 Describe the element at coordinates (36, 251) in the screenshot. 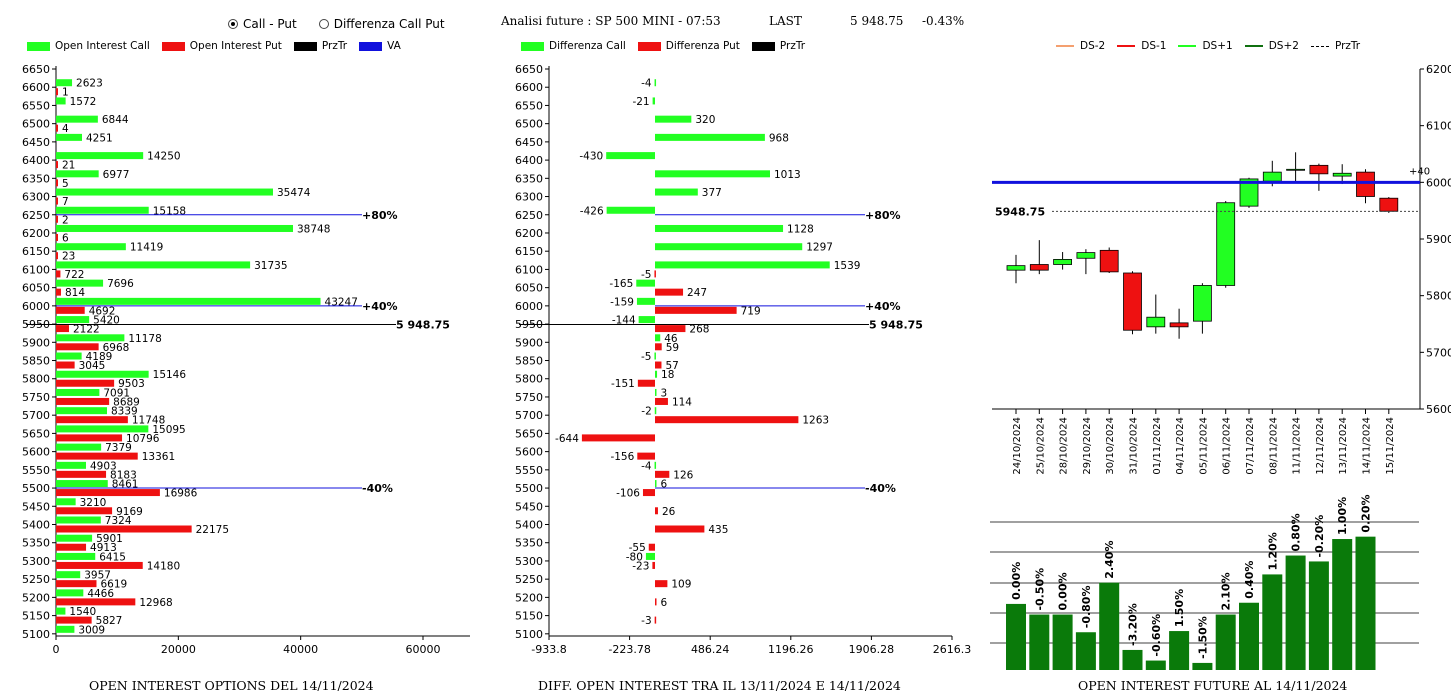

I see `options-strike-label: 6150` at that location.